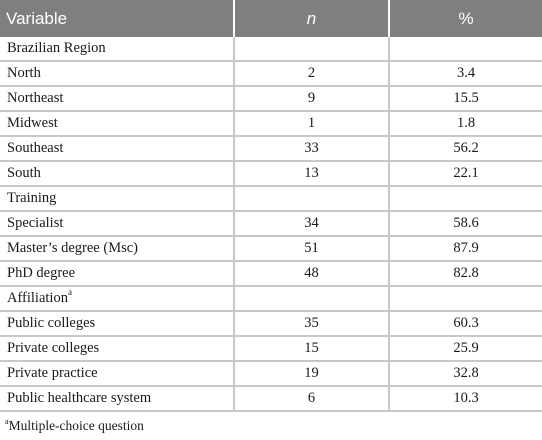 The width and height of the screenshot is (542, 440). Describe the element at coordinates (312, 99) in the screenshot. I see `cell-n: 9` at that location.